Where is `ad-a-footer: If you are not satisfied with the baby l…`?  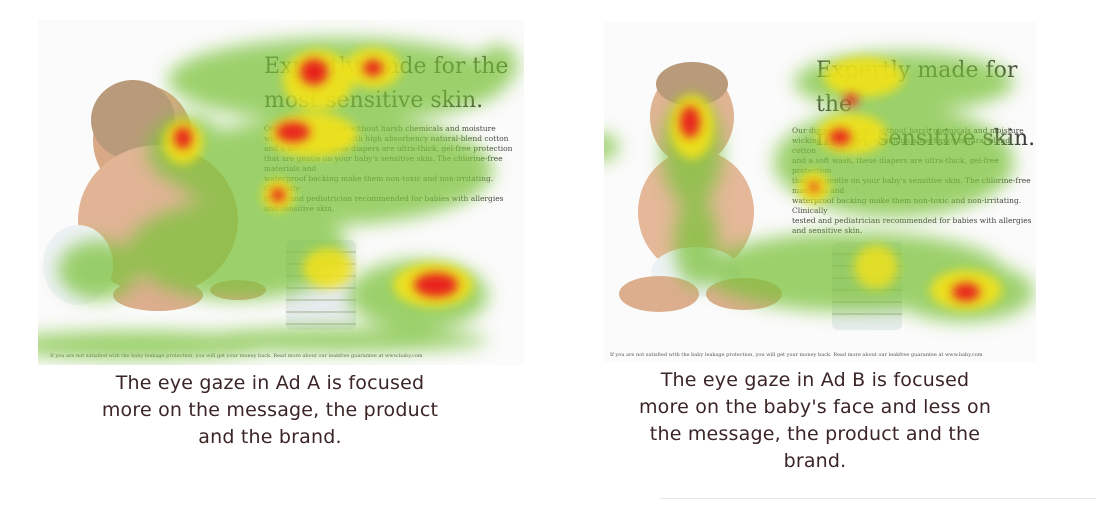 ad-a-footer: If you are not satisfied with the baby l… is located at coordinates (236, 356).